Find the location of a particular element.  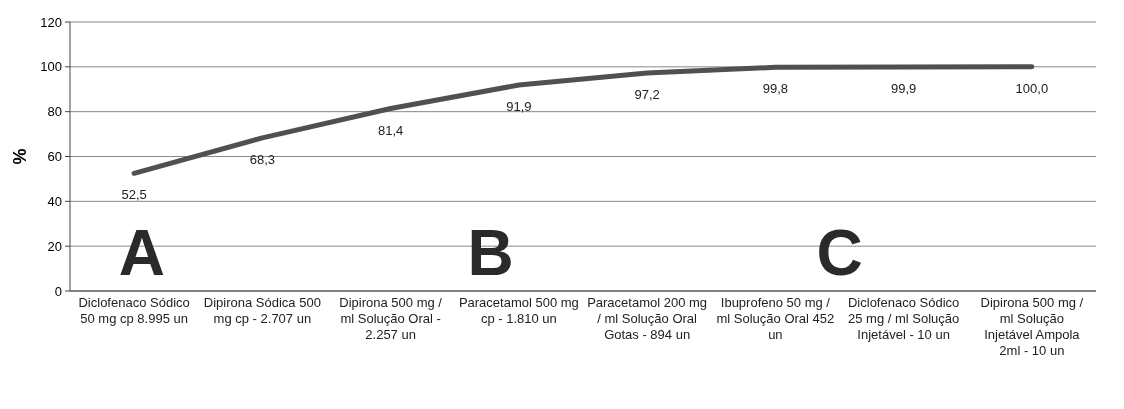

data-label: 91,9 is located at coordinates (519, 106).